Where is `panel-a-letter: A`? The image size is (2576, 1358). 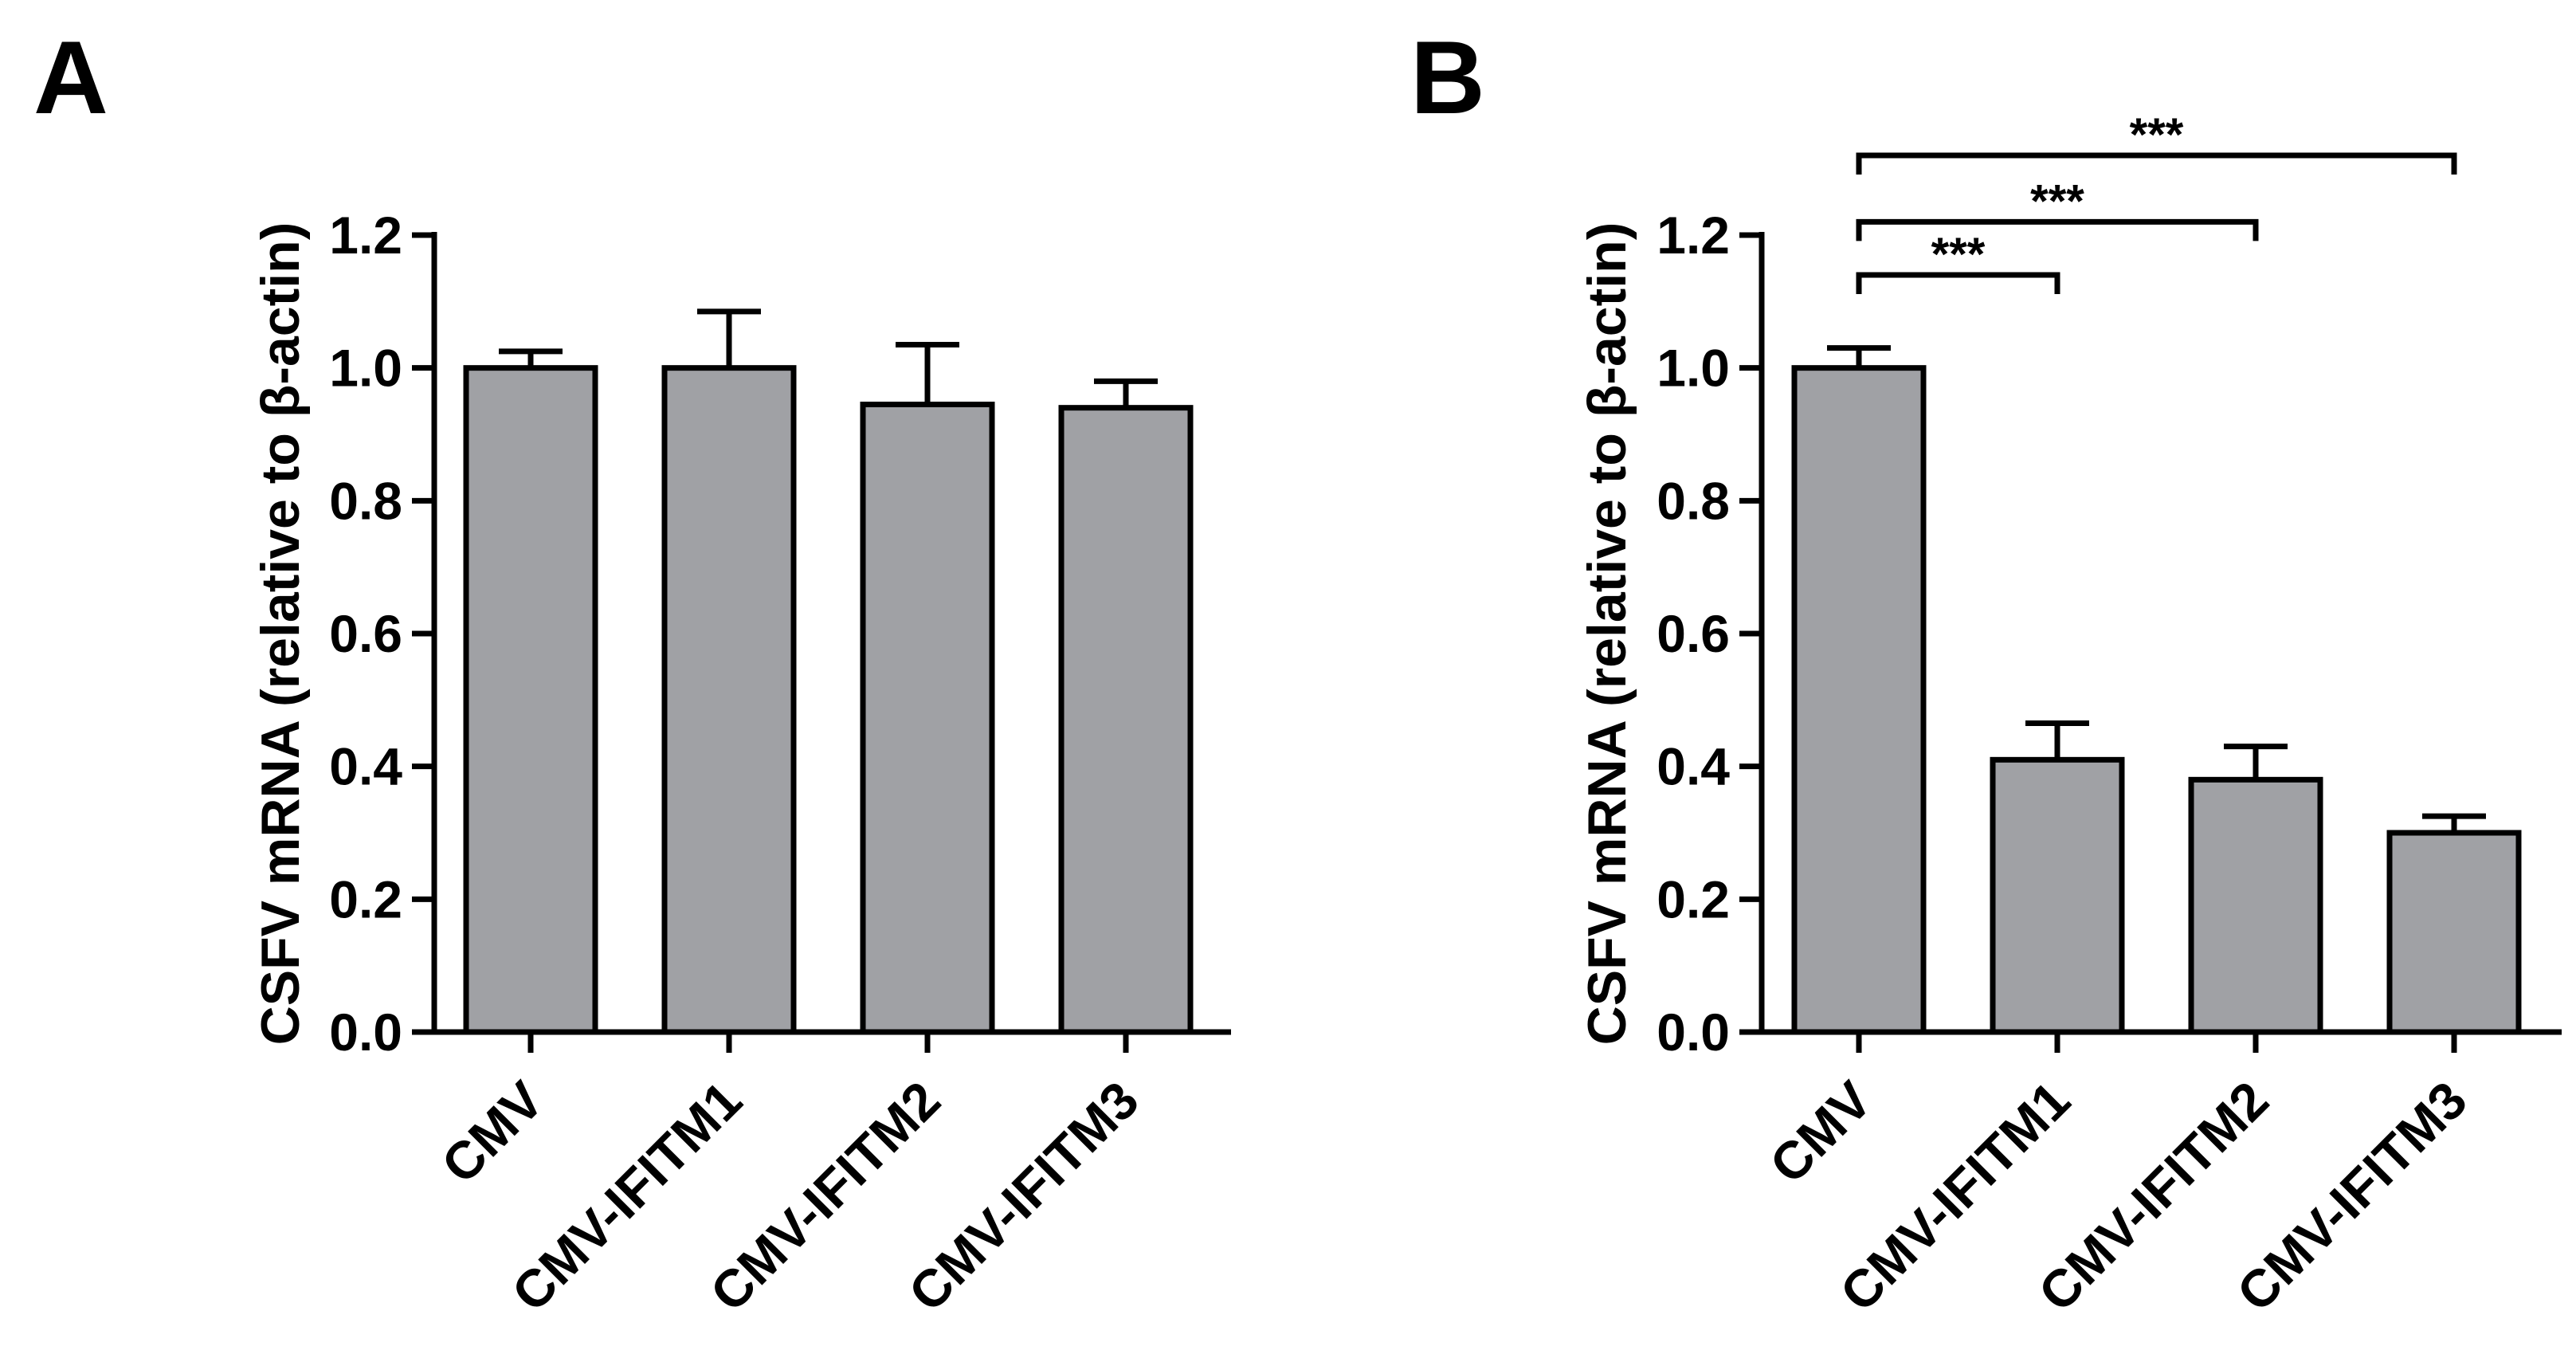 panel-a-letter: A is located at coordinates (70, 77).